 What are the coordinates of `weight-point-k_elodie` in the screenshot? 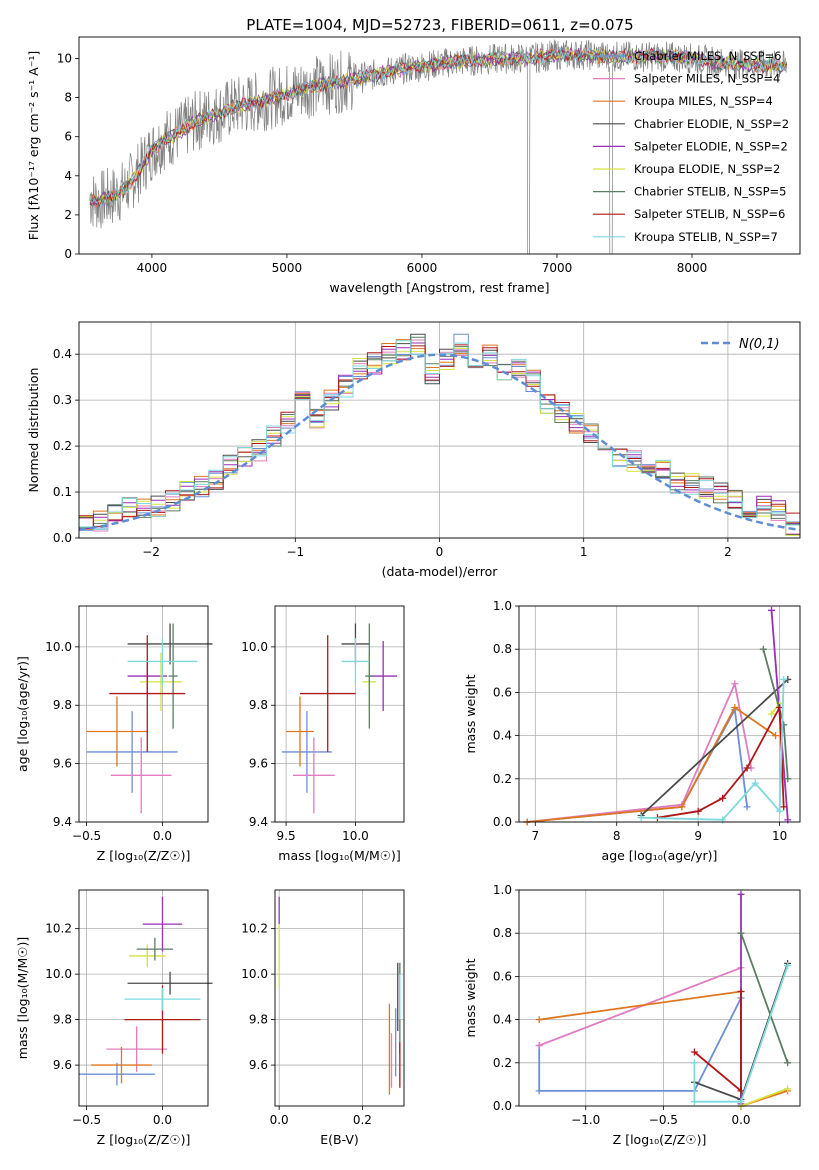 It's located at (788, 1089).